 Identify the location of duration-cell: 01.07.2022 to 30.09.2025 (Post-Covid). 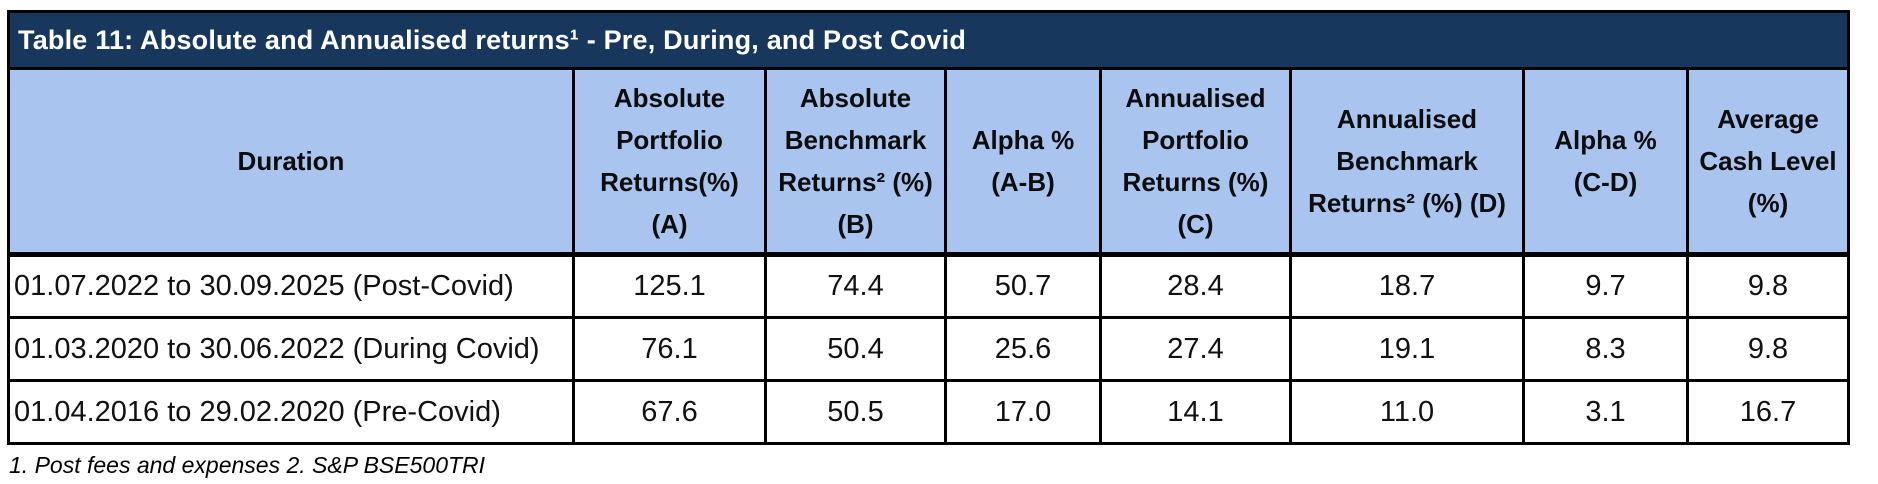
(291, 286).